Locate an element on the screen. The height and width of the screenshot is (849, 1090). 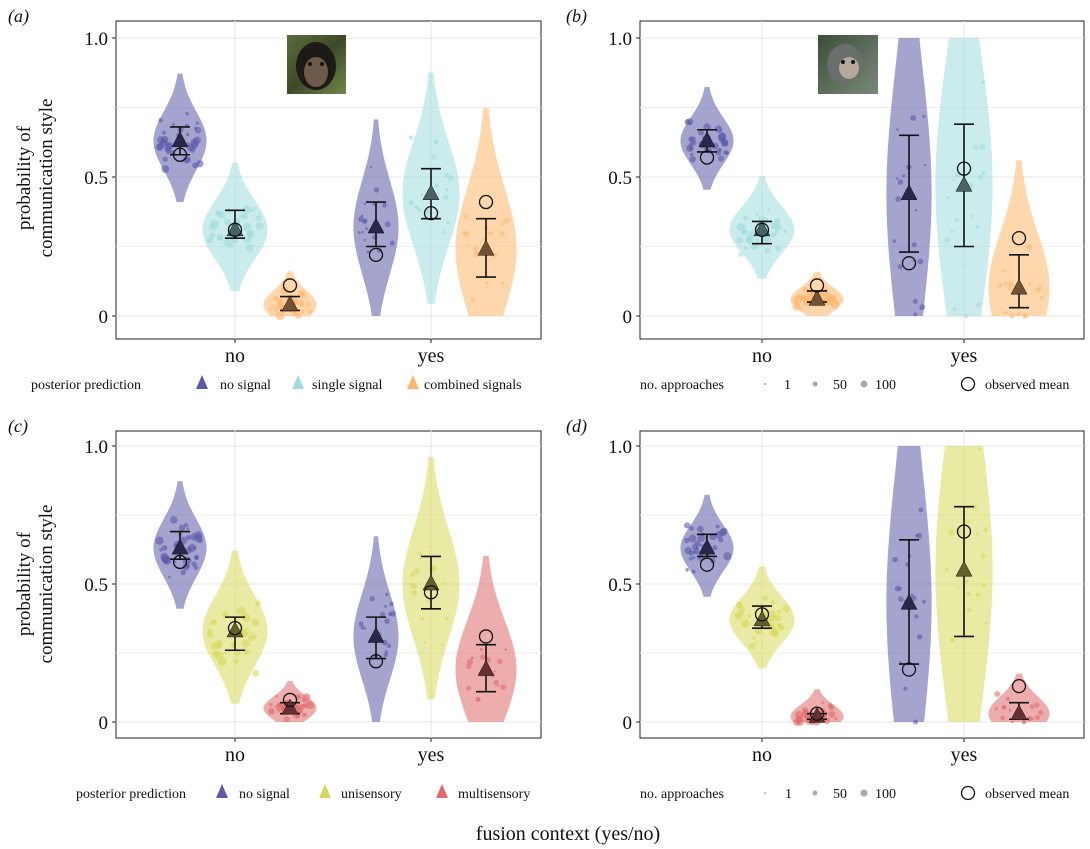
y-tick-label: 1.0 is located at coordinates (96, 39).